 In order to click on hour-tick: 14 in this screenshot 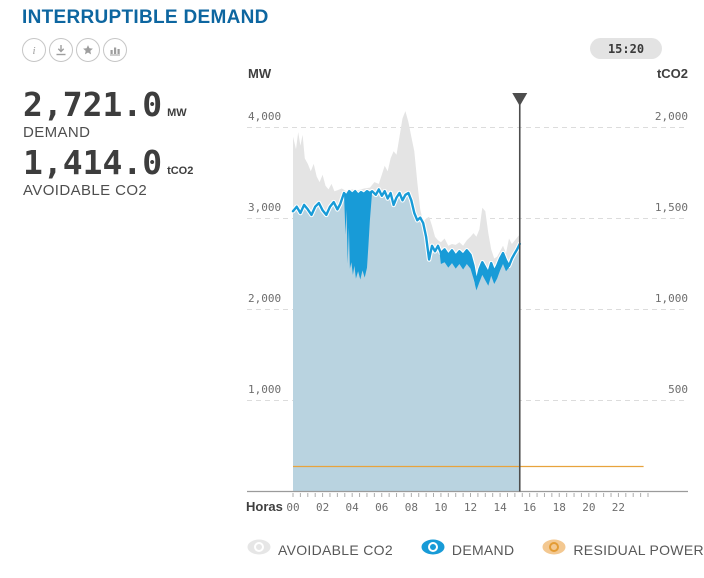, I will do `click(500, 507)`.